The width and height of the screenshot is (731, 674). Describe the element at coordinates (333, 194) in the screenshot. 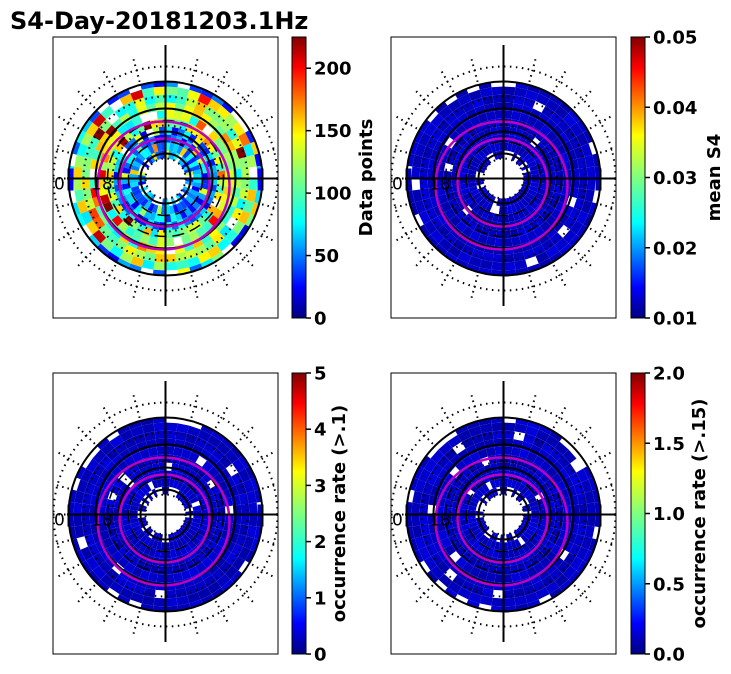

I see `colorbar-tick-label: 100` at that location.